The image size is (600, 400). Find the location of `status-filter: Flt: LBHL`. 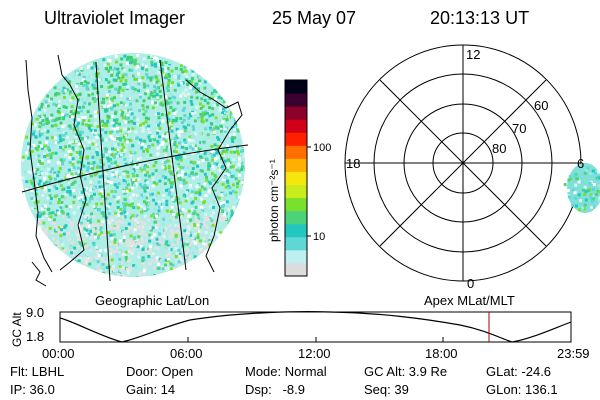

status-filter: Flt: LBHL is located at coordinates (37, 371).